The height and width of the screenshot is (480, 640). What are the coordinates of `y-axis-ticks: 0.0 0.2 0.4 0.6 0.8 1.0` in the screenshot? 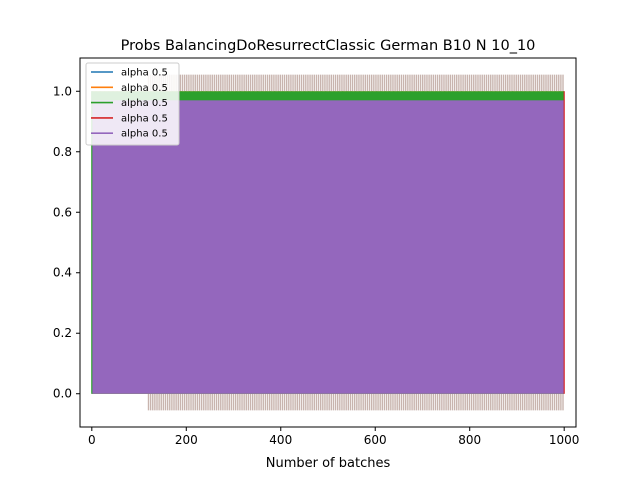 It's located at (66, 242).